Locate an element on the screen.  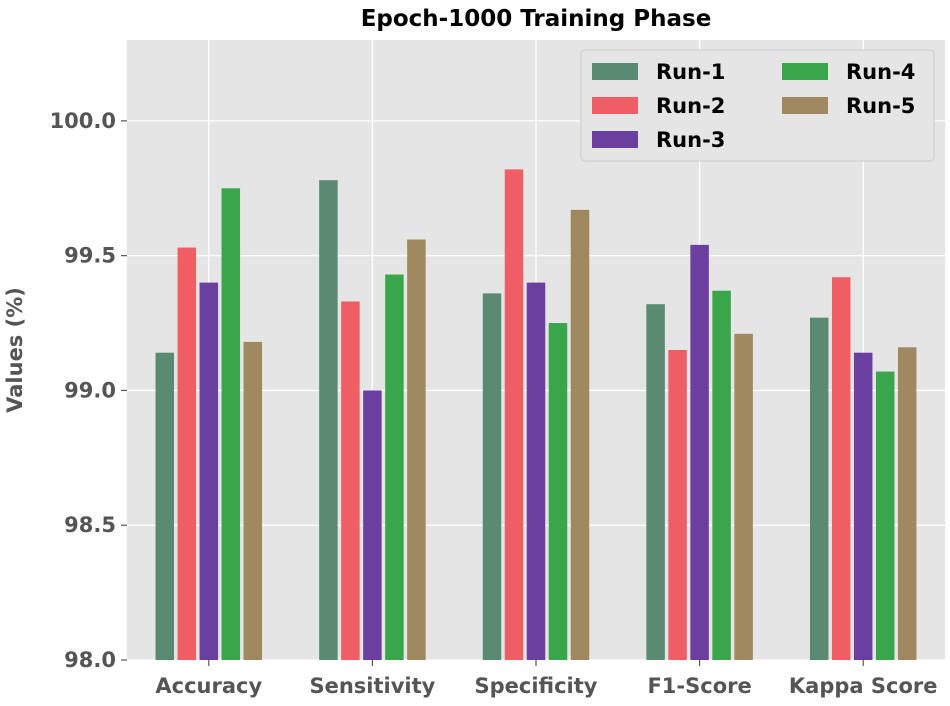
bar-run-1-accuracy is located at coordinates (165, 506).